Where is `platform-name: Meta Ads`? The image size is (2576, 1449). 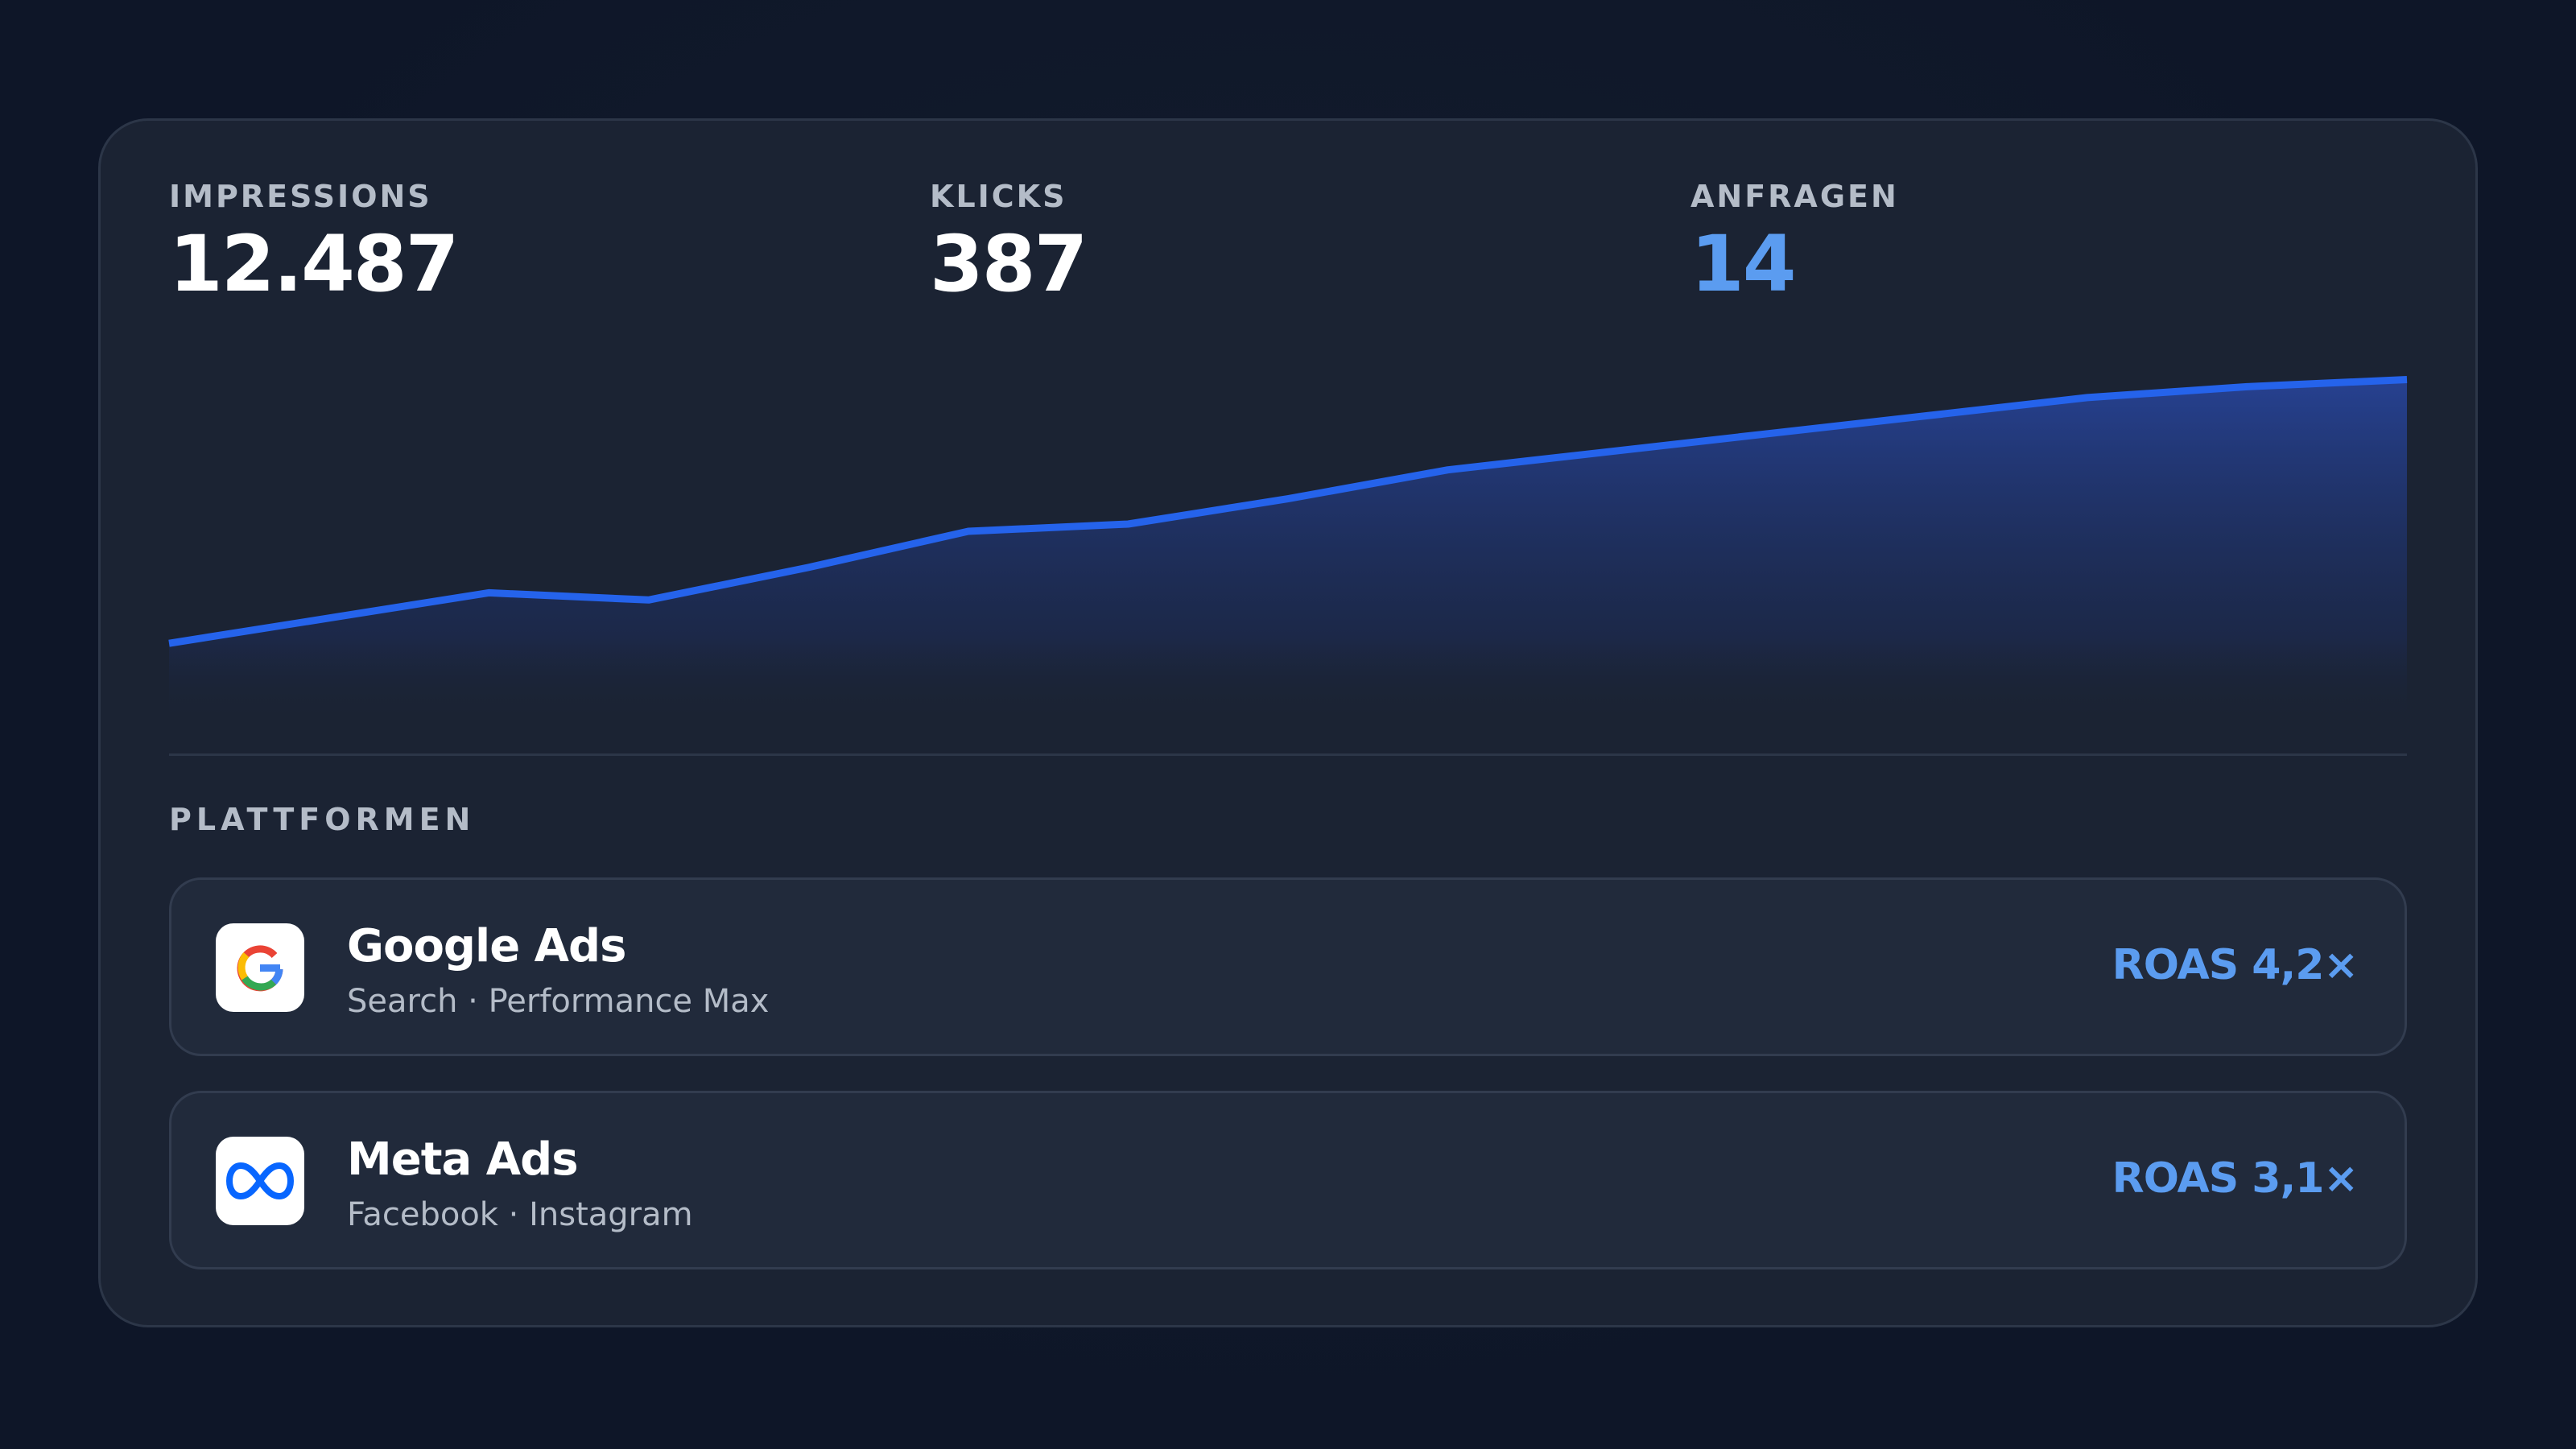 platform-name: Meta Ads is located at coordinates (463, 1159).